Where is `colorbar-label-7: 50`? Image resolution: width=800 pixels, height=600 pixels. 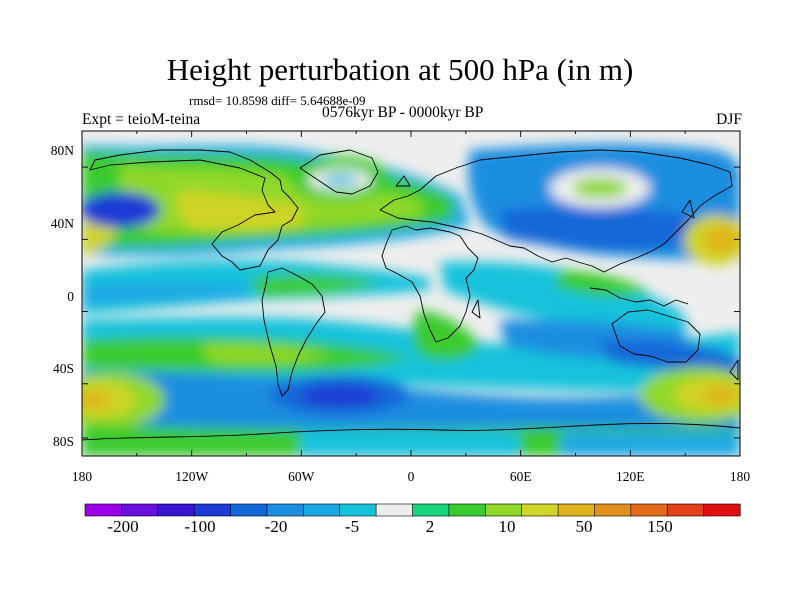
colorbar-label-7: 50 is located at coordinates (584, 526).